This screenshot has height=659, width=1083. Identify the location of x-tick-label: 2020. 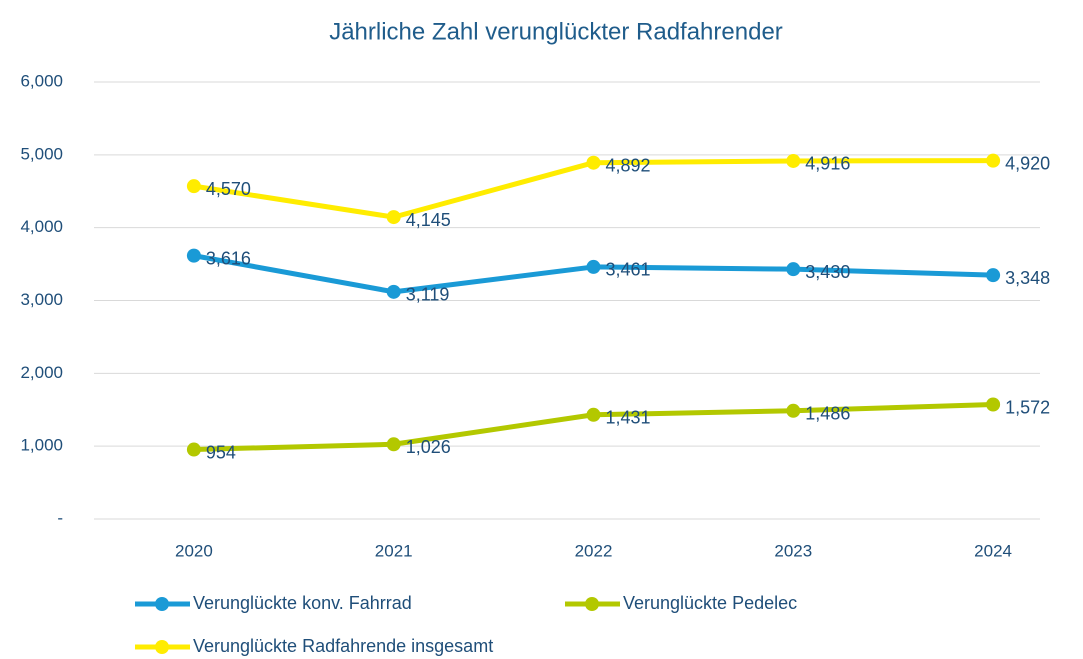
(194, 550).